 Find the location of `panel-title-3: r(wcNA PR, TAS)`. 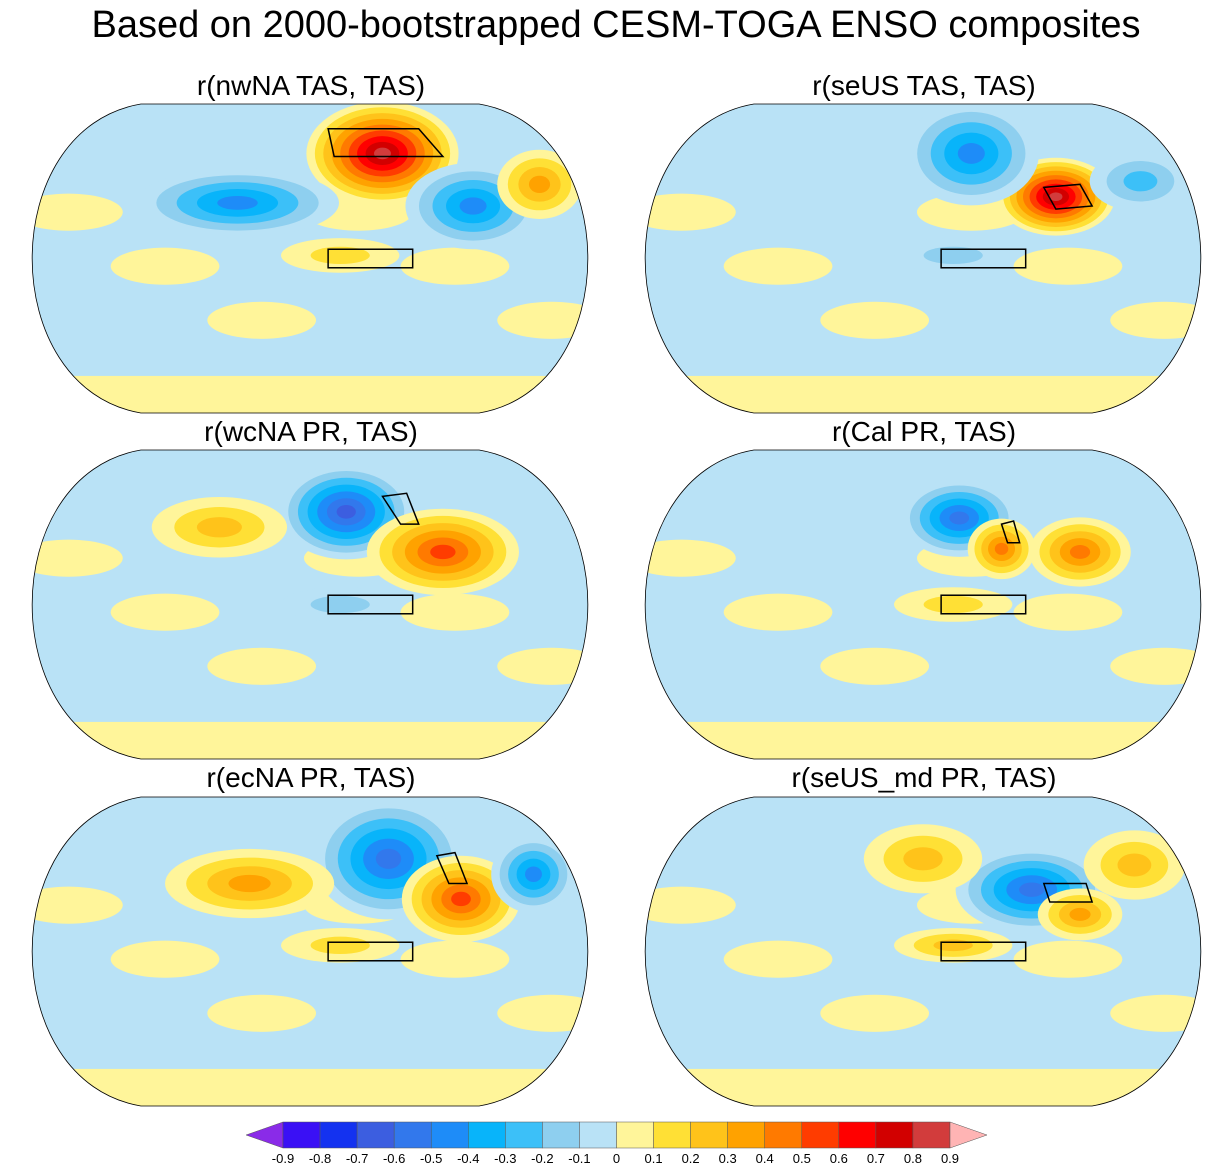

panel-title-3: r(wcNA PR, TAS) is located at coordinates (311, 431).